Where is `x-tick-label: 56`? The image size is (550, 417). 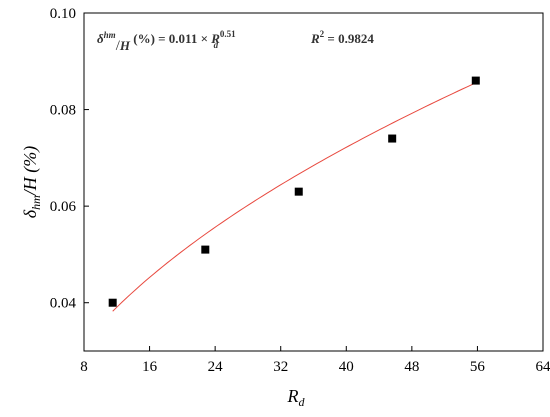 x-tick-label: 56 is located at coordinates (478, 367).